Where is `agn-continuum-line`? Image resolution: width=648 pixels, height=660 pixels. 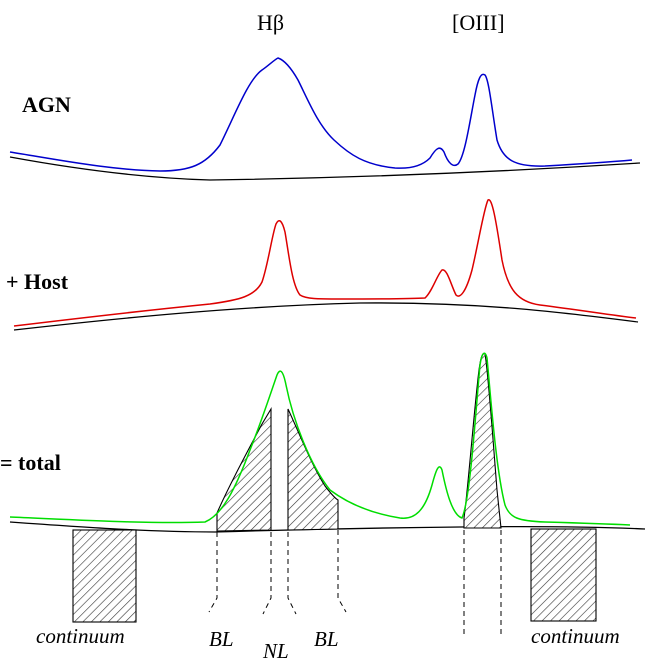
agn-continuum-line is located at coordinates (325, 168).